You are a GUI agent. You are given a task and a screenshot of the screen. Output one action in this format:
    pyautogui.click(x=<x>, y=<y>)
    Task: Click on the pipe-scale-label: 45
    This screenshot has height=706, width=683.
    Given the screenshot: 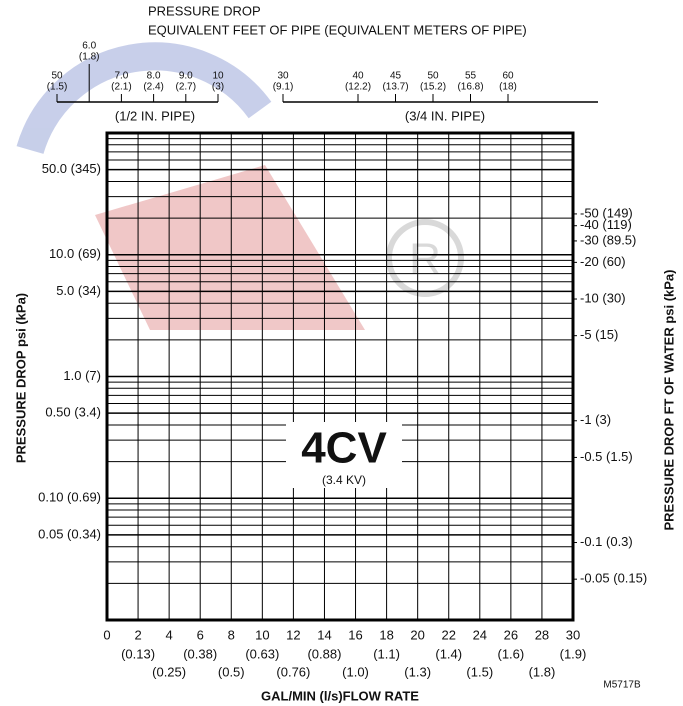 What is the action you would take?
    pyautogui.click(x=396, y=76)
    